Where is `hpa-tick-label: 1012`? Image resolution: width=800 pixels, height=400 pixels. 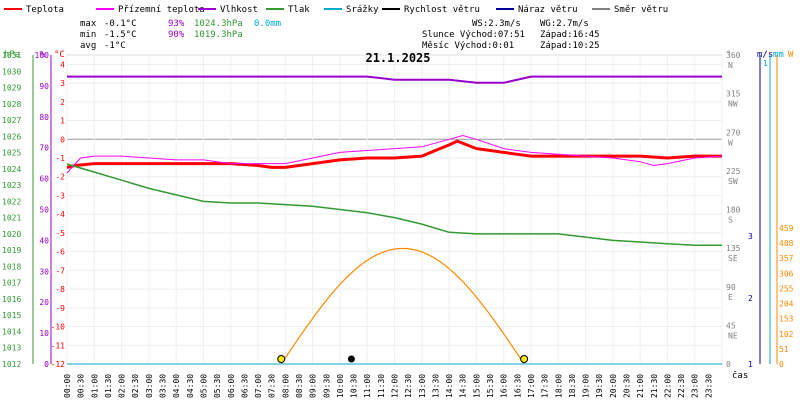
hpa-tick-label: 1012 is located at coordinates (11, 364).